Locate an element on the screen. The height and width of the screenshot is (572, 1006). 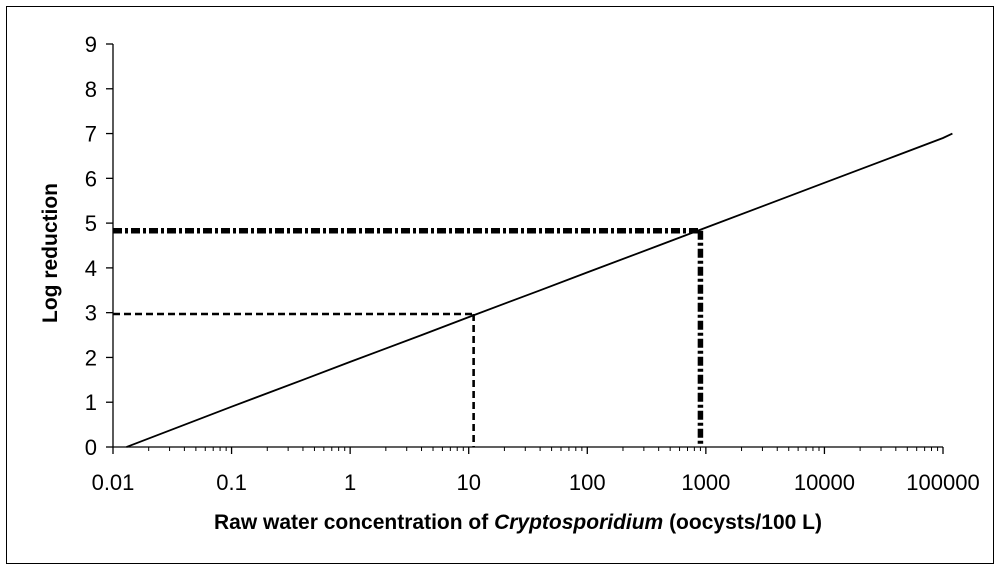
y-tick-label: 1 is located at coordinates (91, 402).